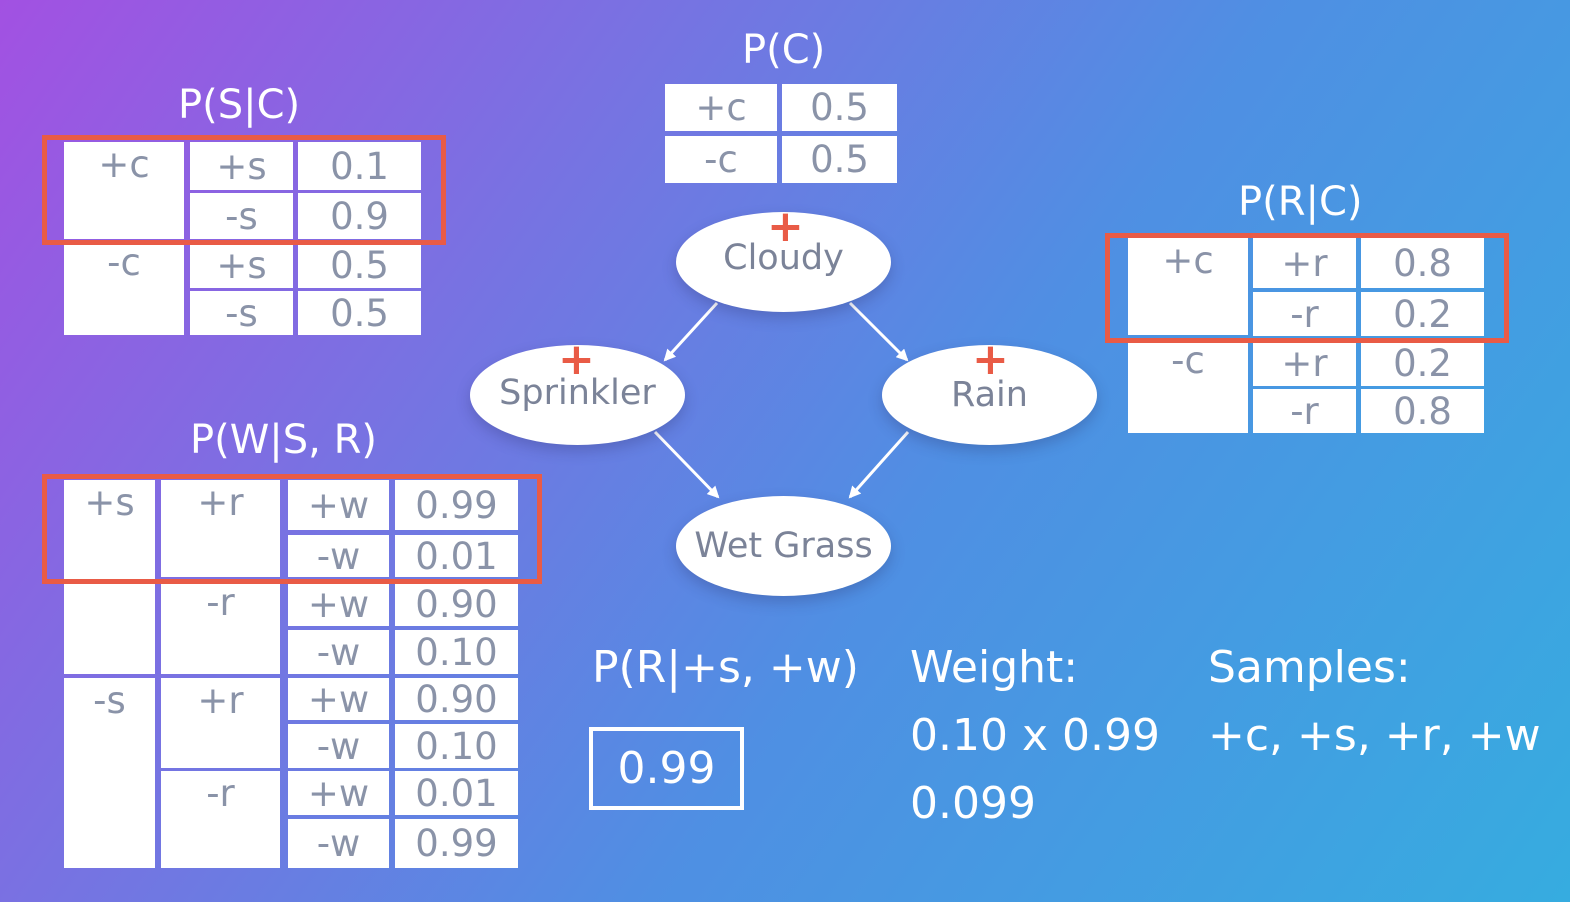 Image resolution: width=1570 pixels, height=902 pixels. Describe the element at coordinates (973, 803) in the screenshot. I see `weight-value: 0.099` at that location.